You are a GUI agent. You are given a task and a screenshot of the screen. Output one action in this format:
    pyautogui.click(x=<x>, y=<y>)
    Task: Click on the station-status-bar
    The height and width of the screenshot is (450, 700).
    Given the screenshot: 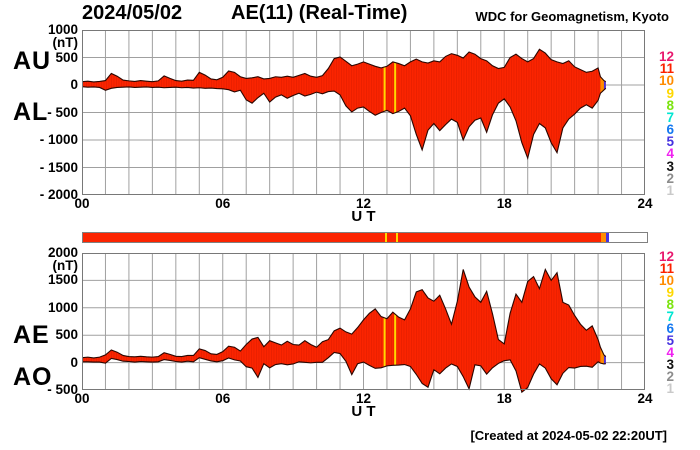 What is the action you would take?
    pyautogui.click(x=365, y=237)
    